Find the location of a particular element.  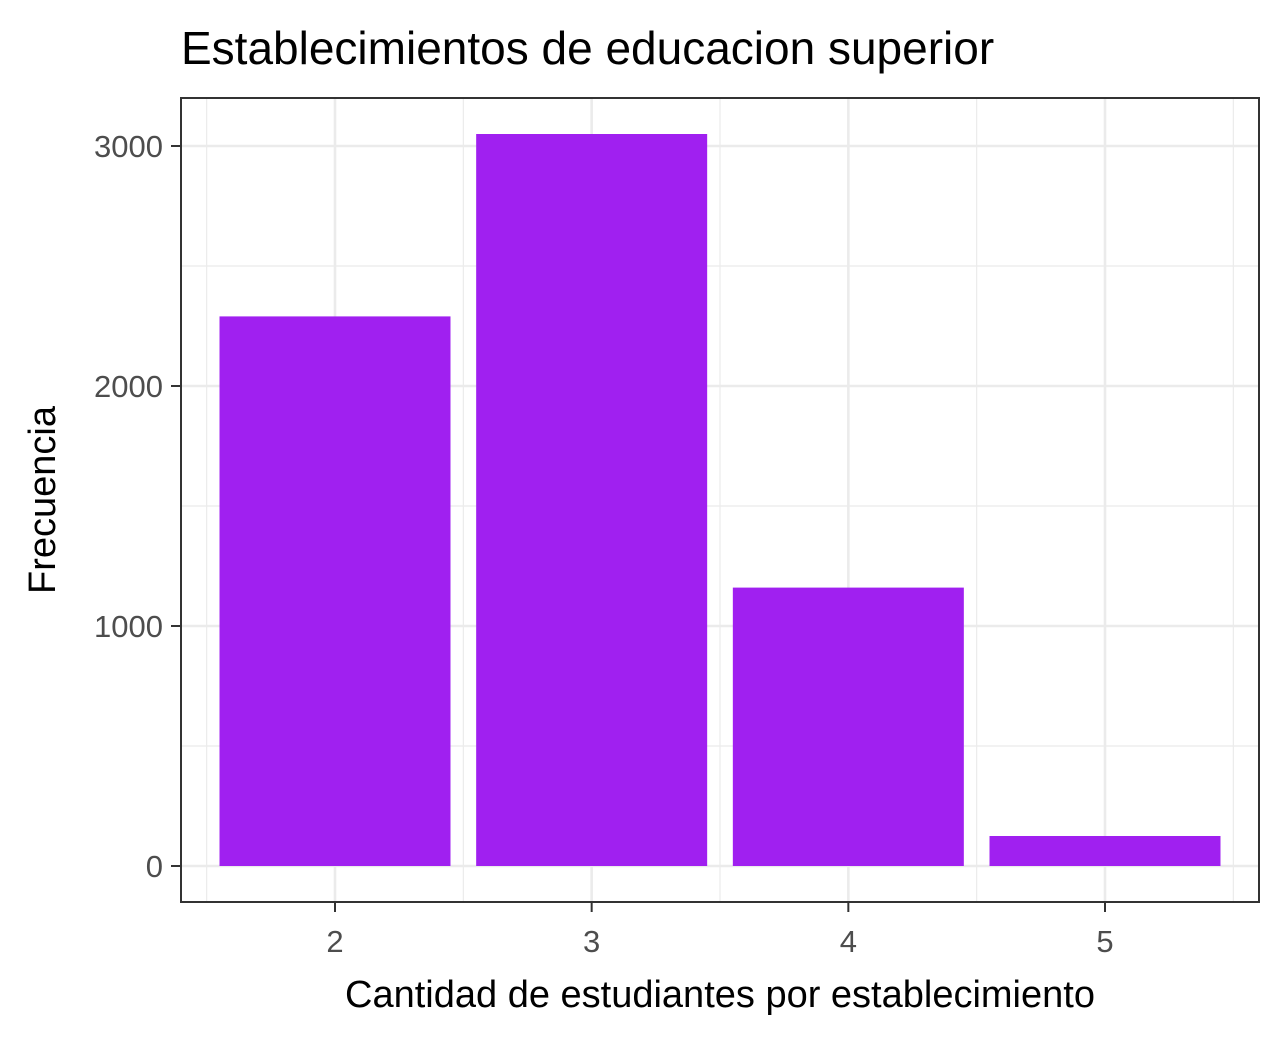

y-axis-ticks: 0 1000 2000 3000 is located at coordinates (137, 506).